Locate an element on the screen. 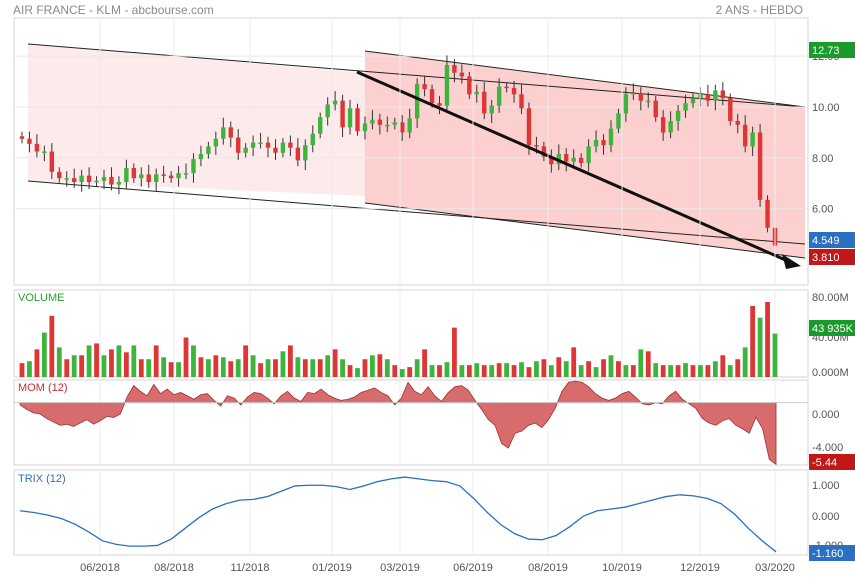  x-tick-label: 06/2019 is located at coordinates (473, 568).